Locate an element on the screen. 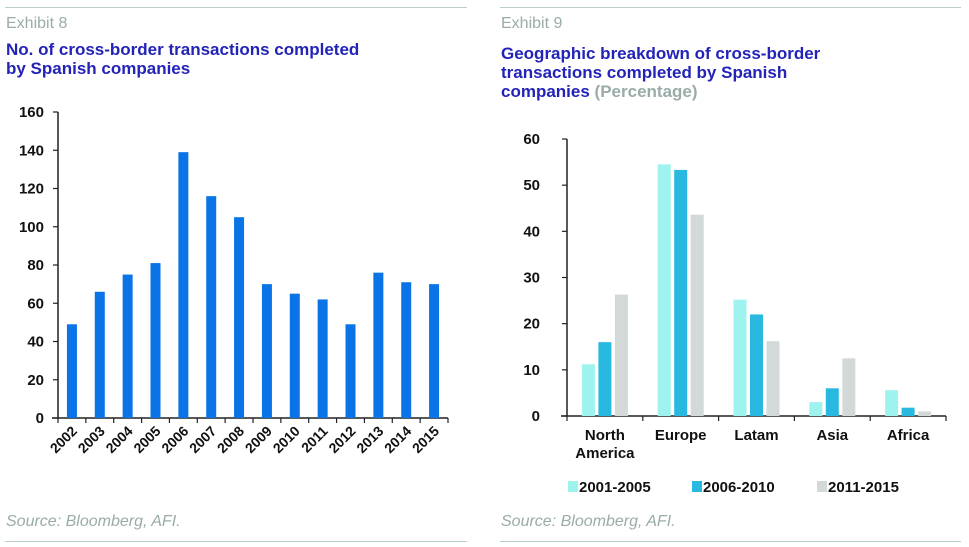  bar-asia-2006-2010 is located at coordinates (832, 402).